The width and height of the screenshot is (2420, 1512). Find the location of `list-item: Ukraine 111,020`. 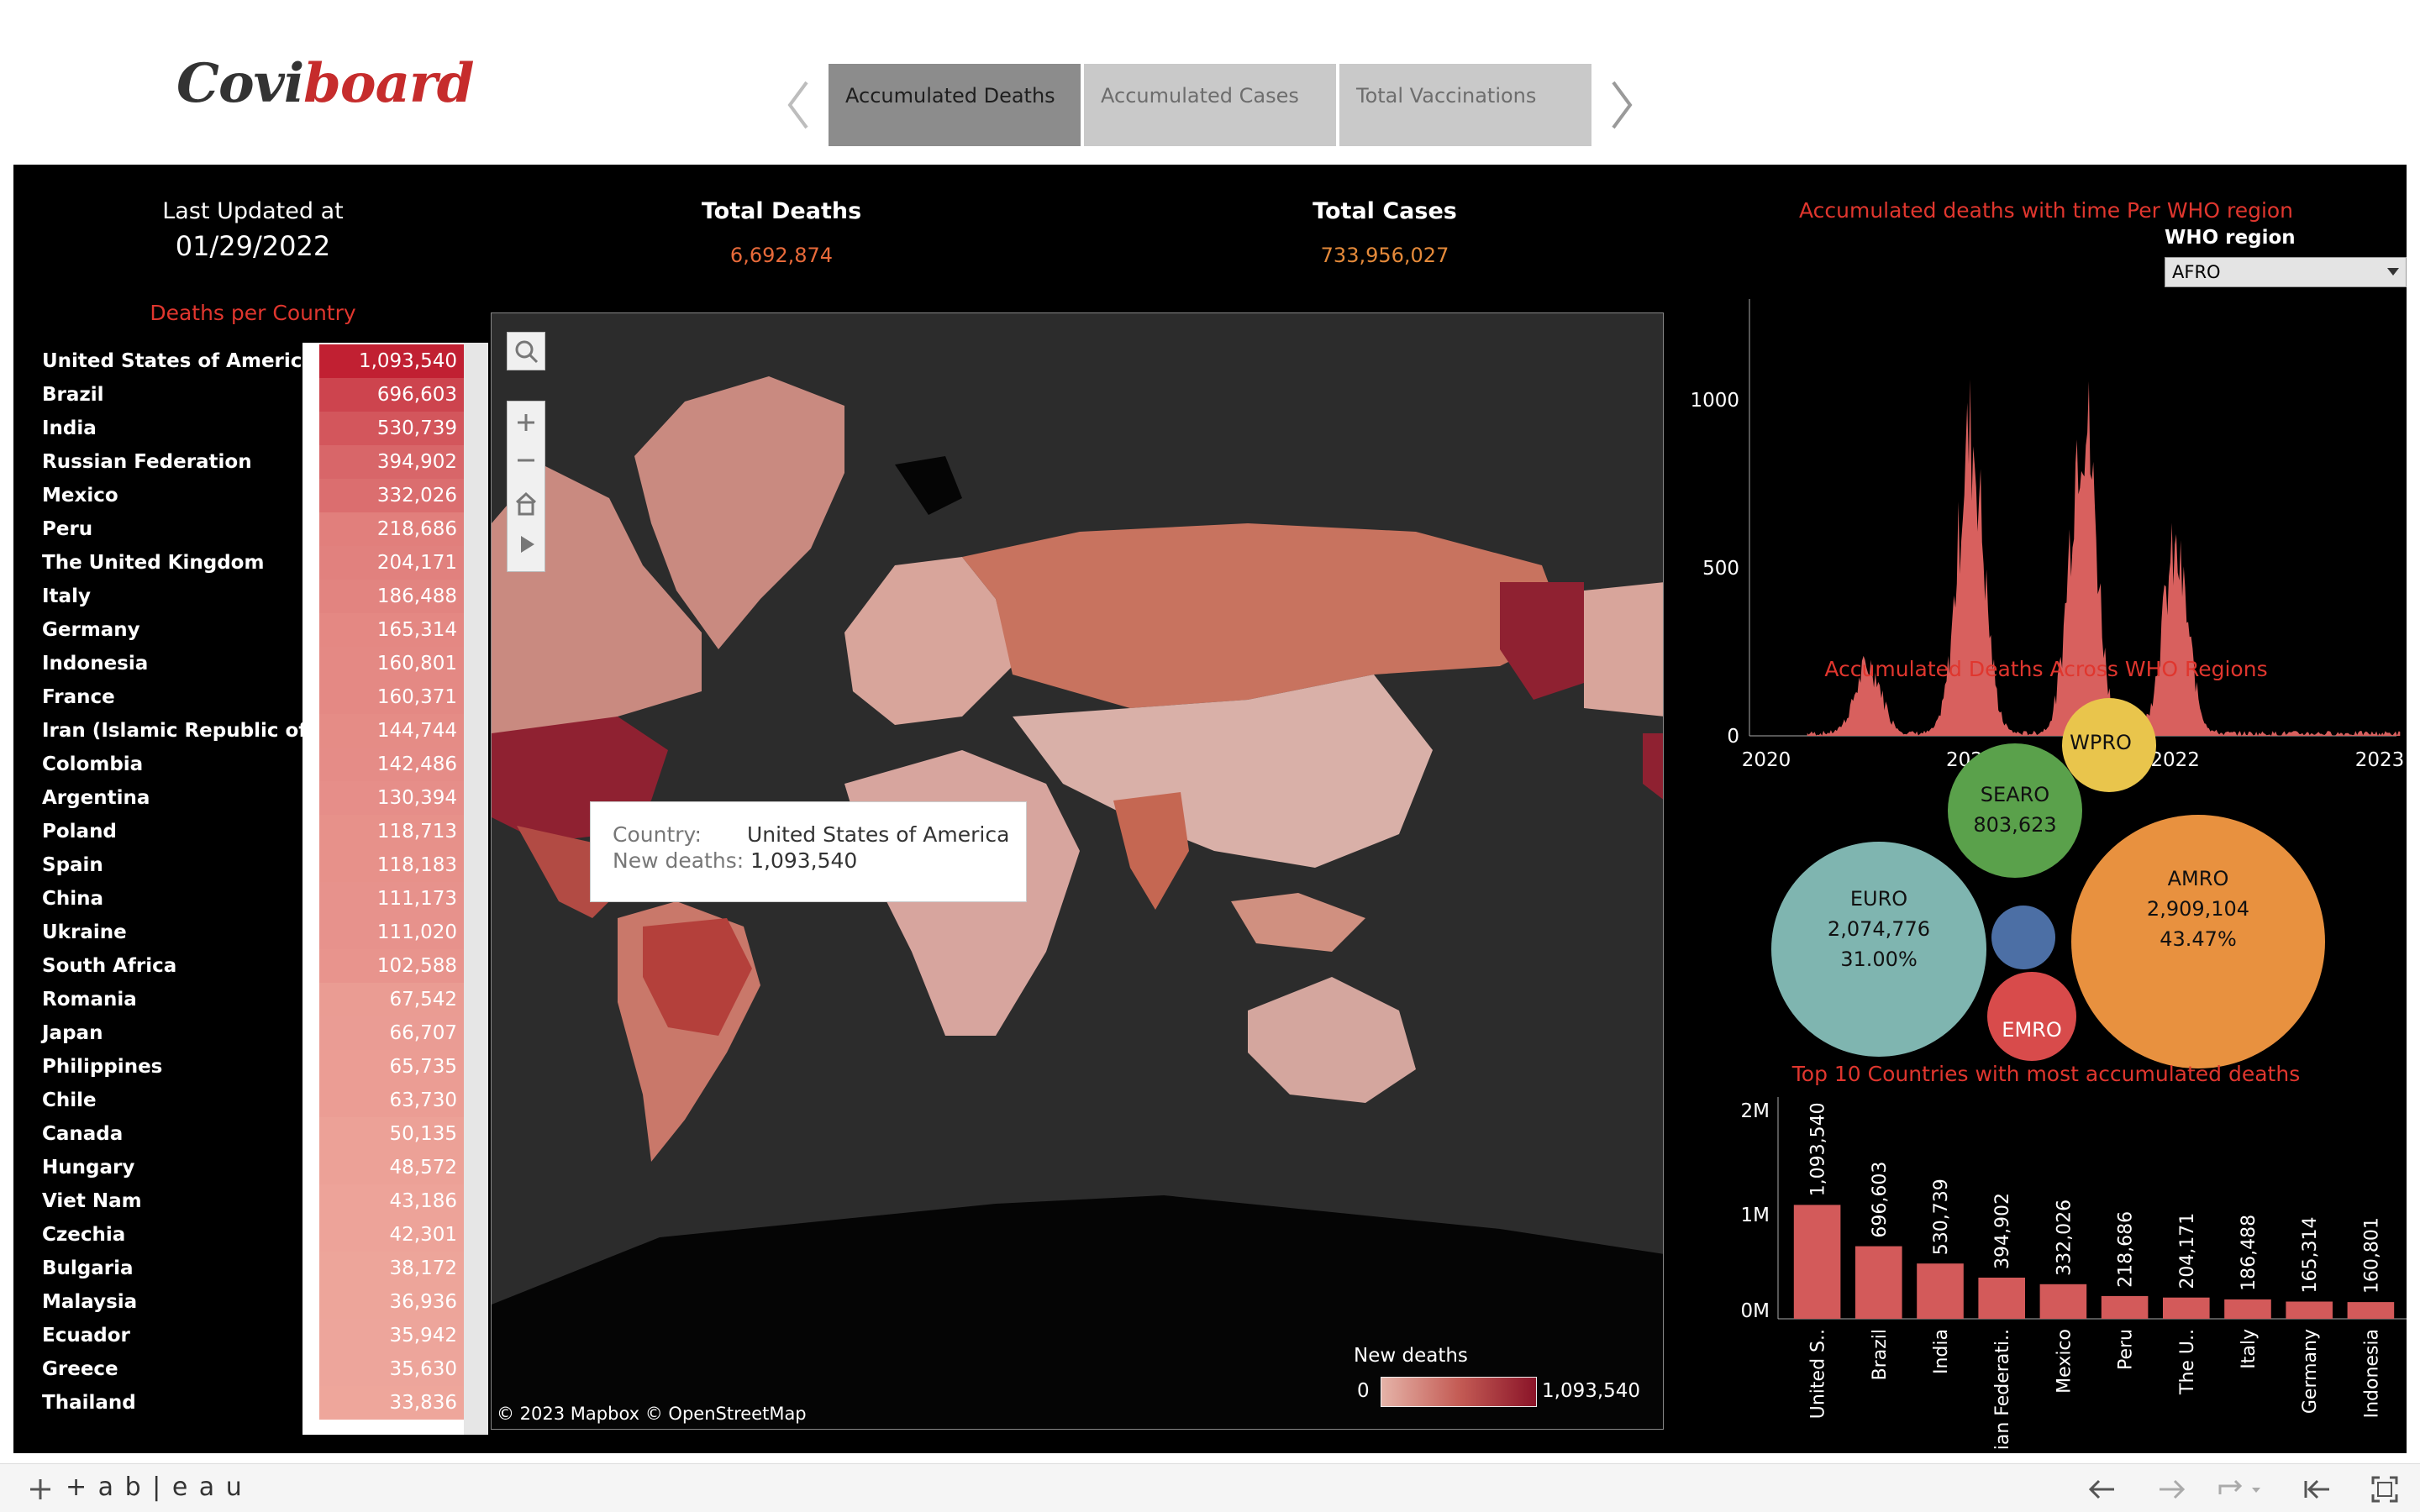

list-item: Ukraine 111,020 is located at coordinates (261, 932).